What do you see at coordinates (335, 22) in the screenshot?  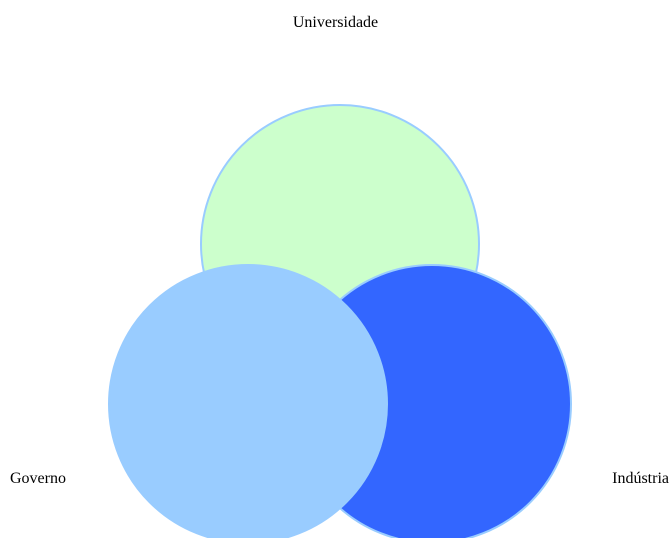 I see `universidade-label: Universidade` at bounding box center [335, 22].